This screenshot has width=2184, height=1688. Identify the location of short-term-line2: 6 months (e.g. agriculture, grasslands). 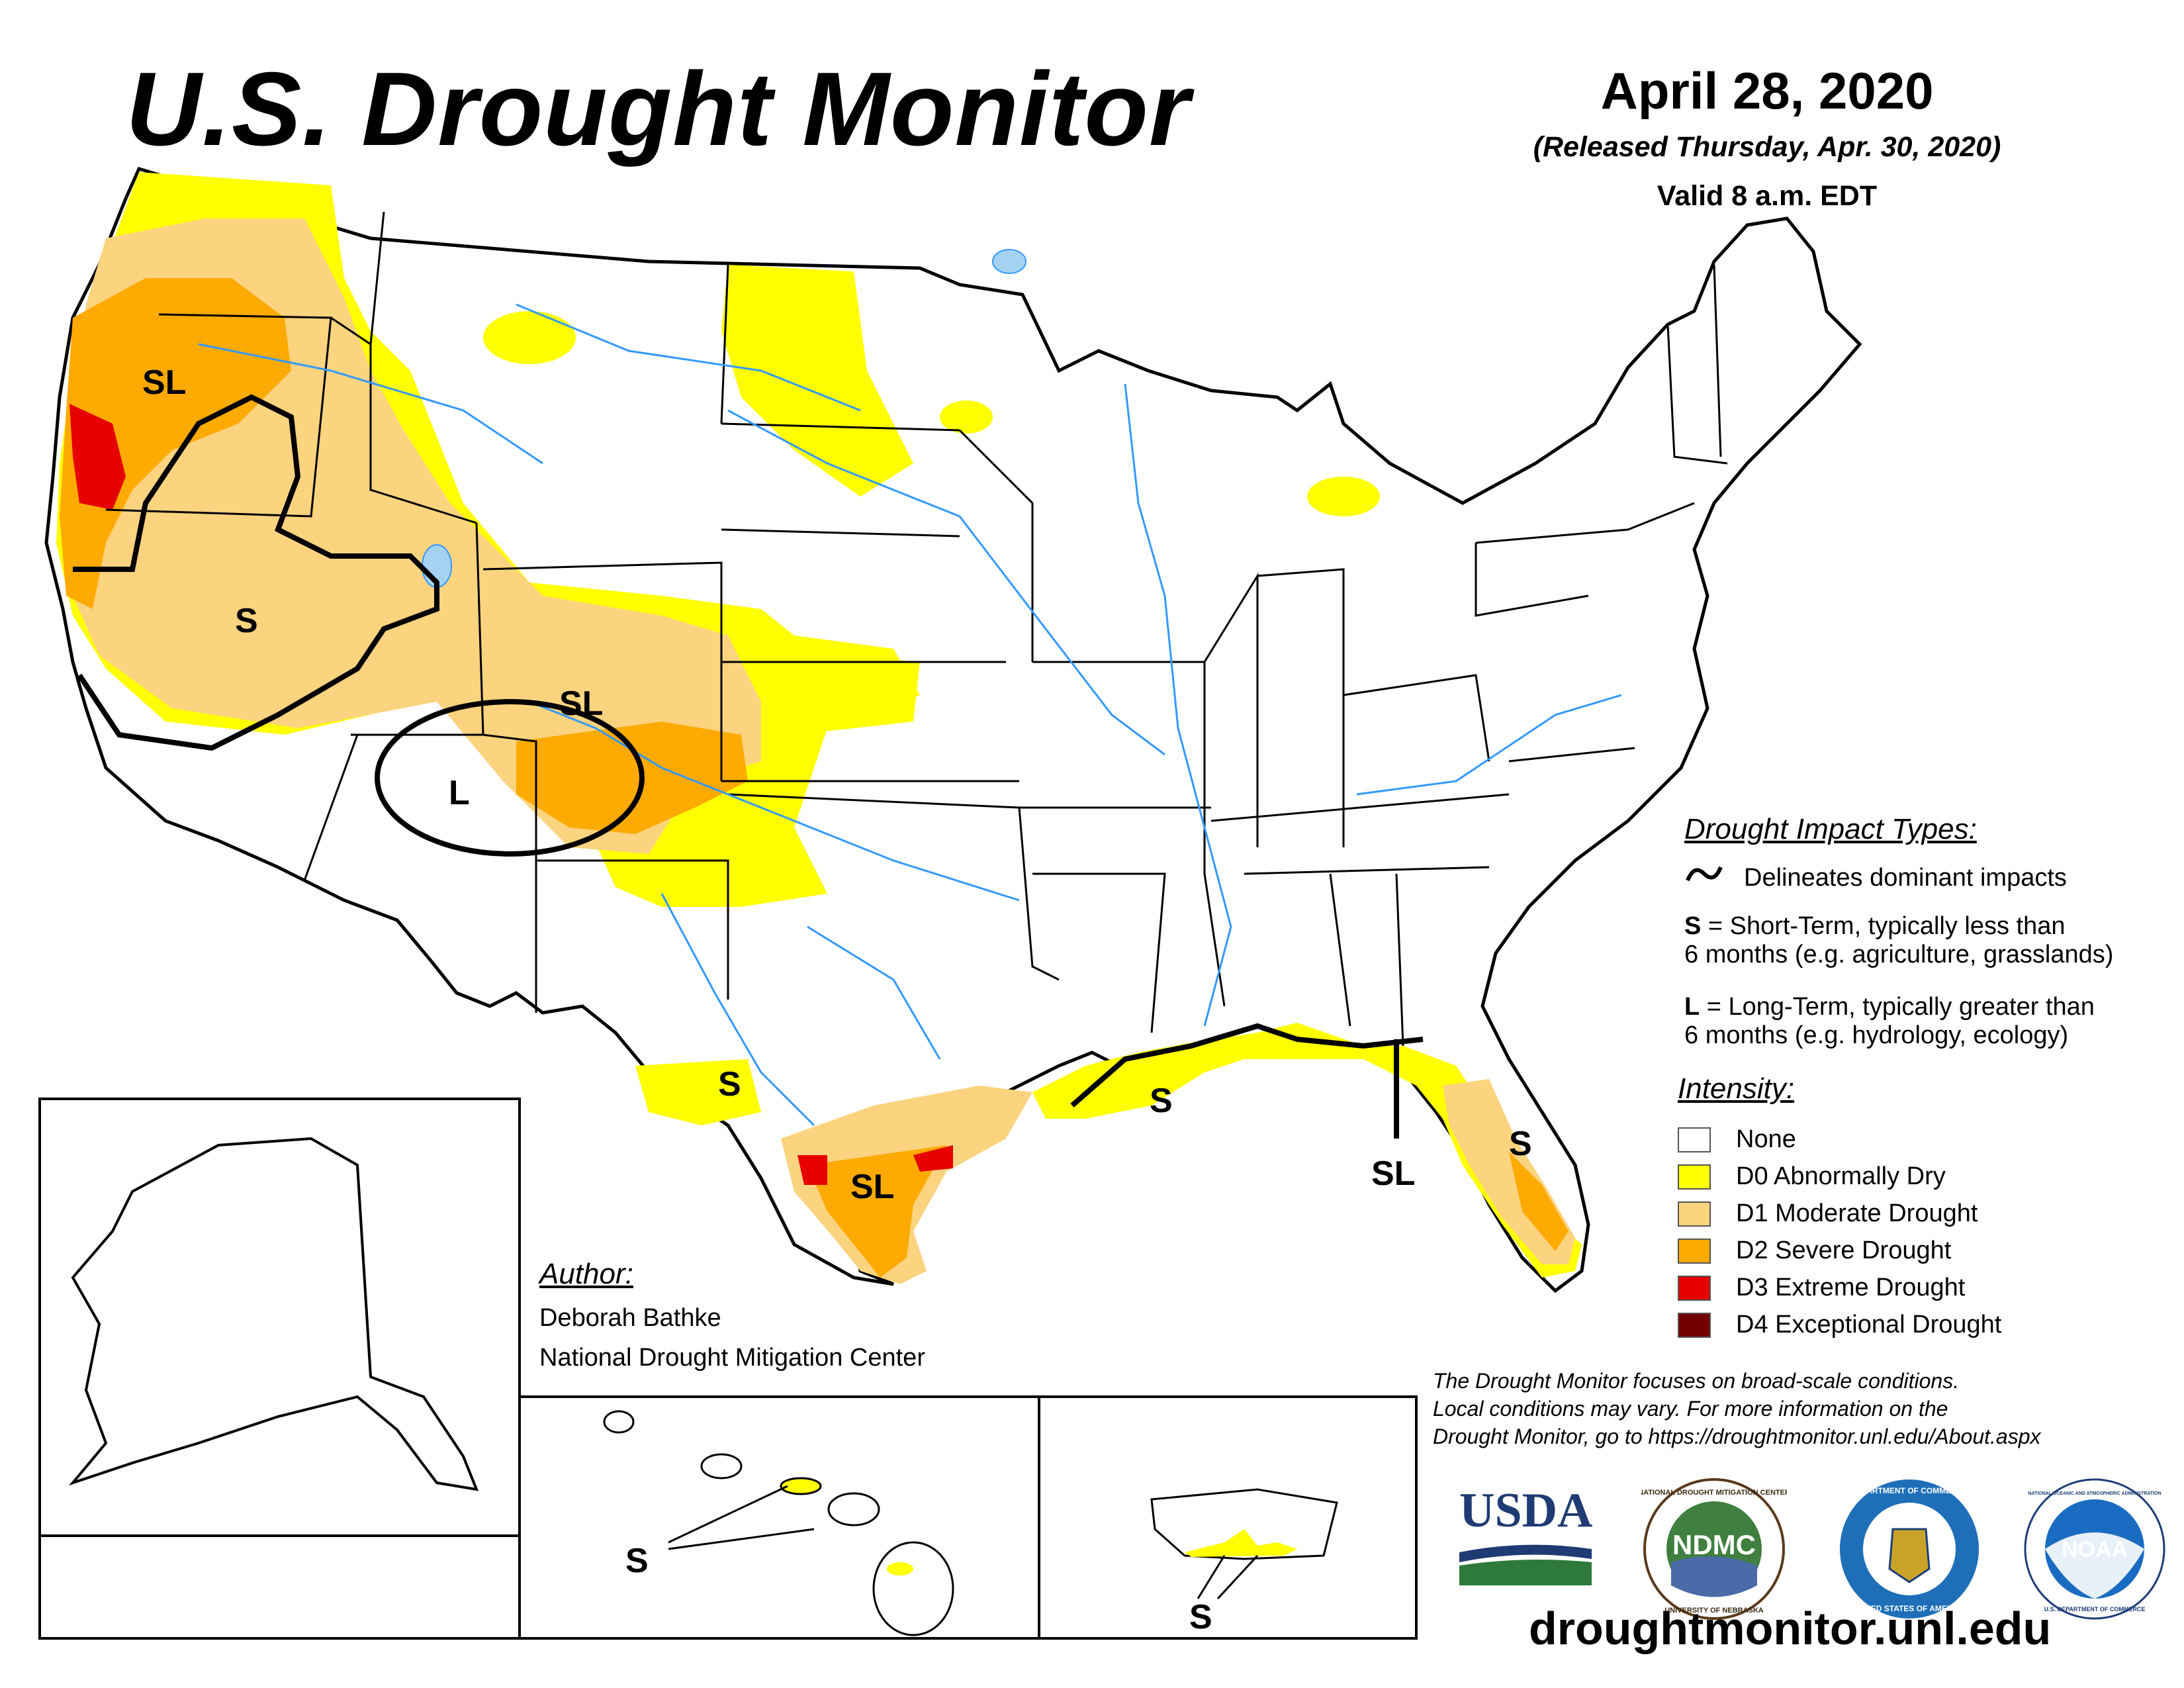
(1899, 954).